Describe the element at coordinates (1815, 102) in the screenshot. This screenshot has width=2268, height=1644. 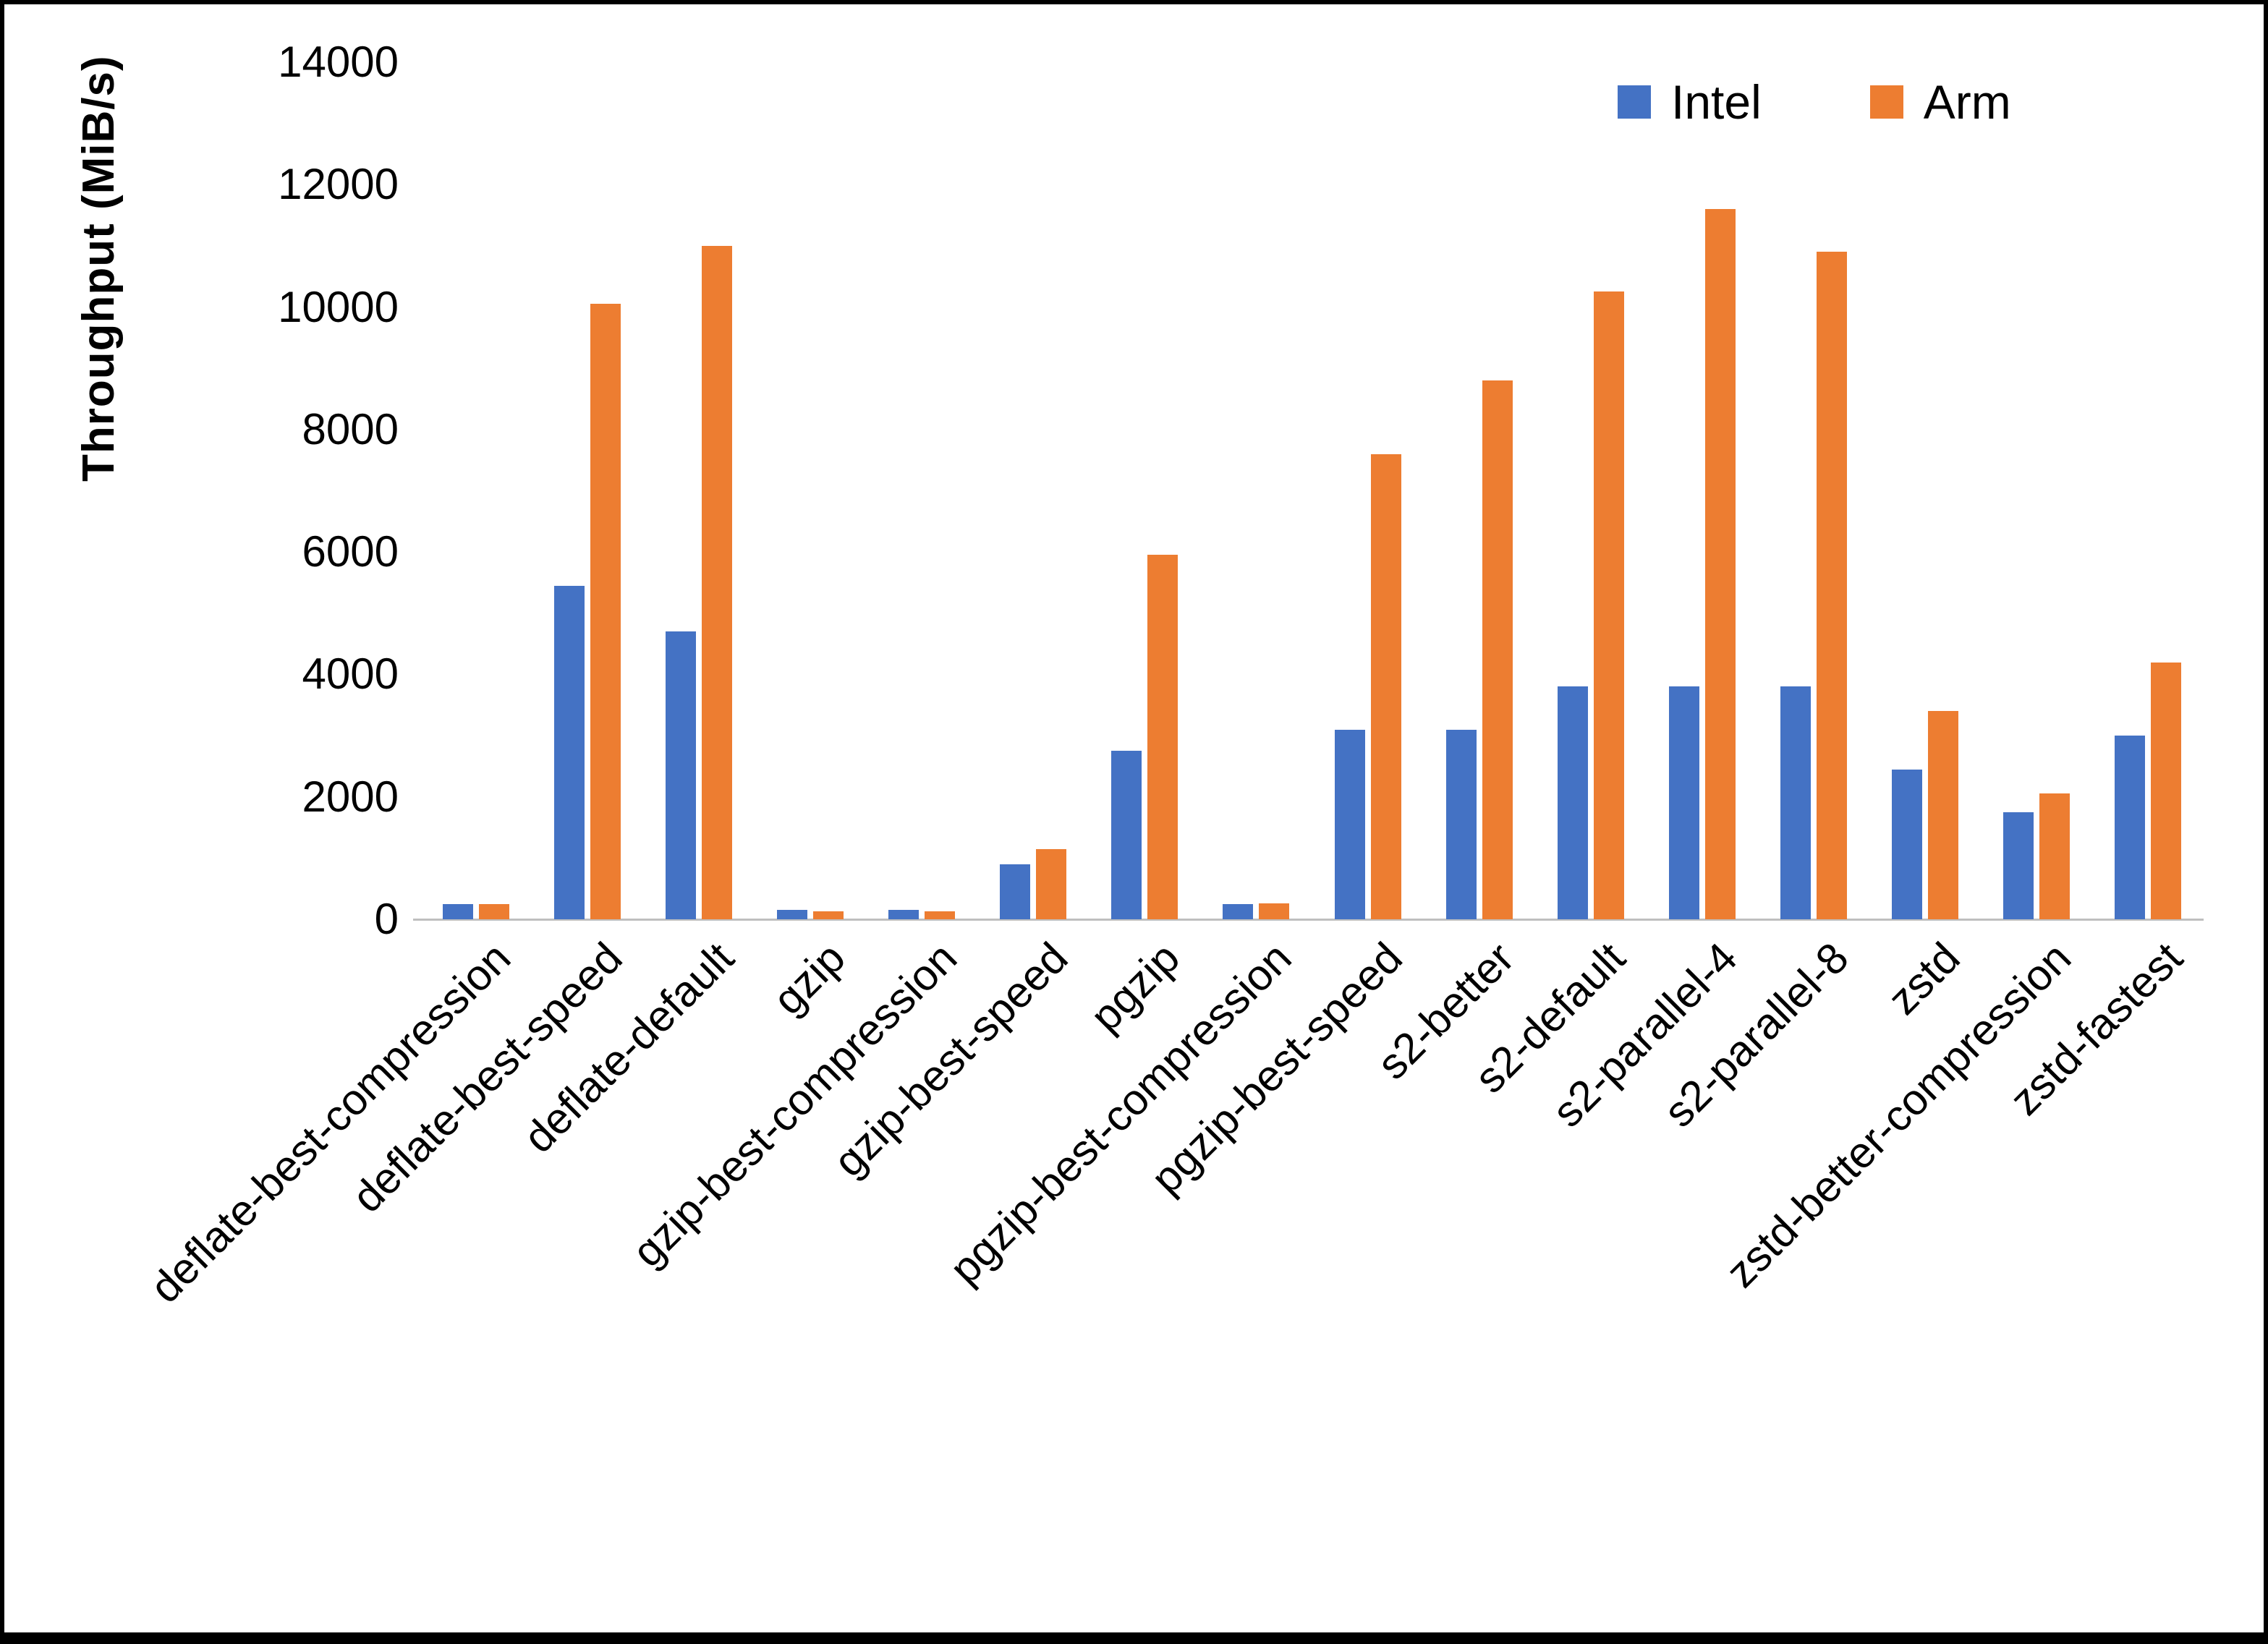
I see `legend: Intel Arm` at that location.